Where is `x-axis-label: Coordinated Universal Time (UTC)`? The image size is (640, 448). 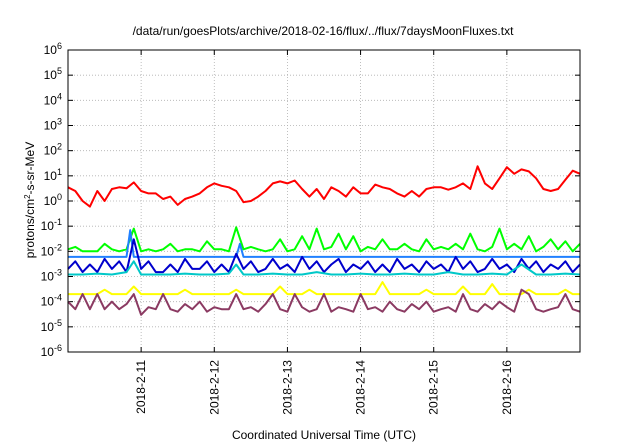 x-axis-label: Coordinated Universal Time (UTC) is located at coordinates (324, 435).